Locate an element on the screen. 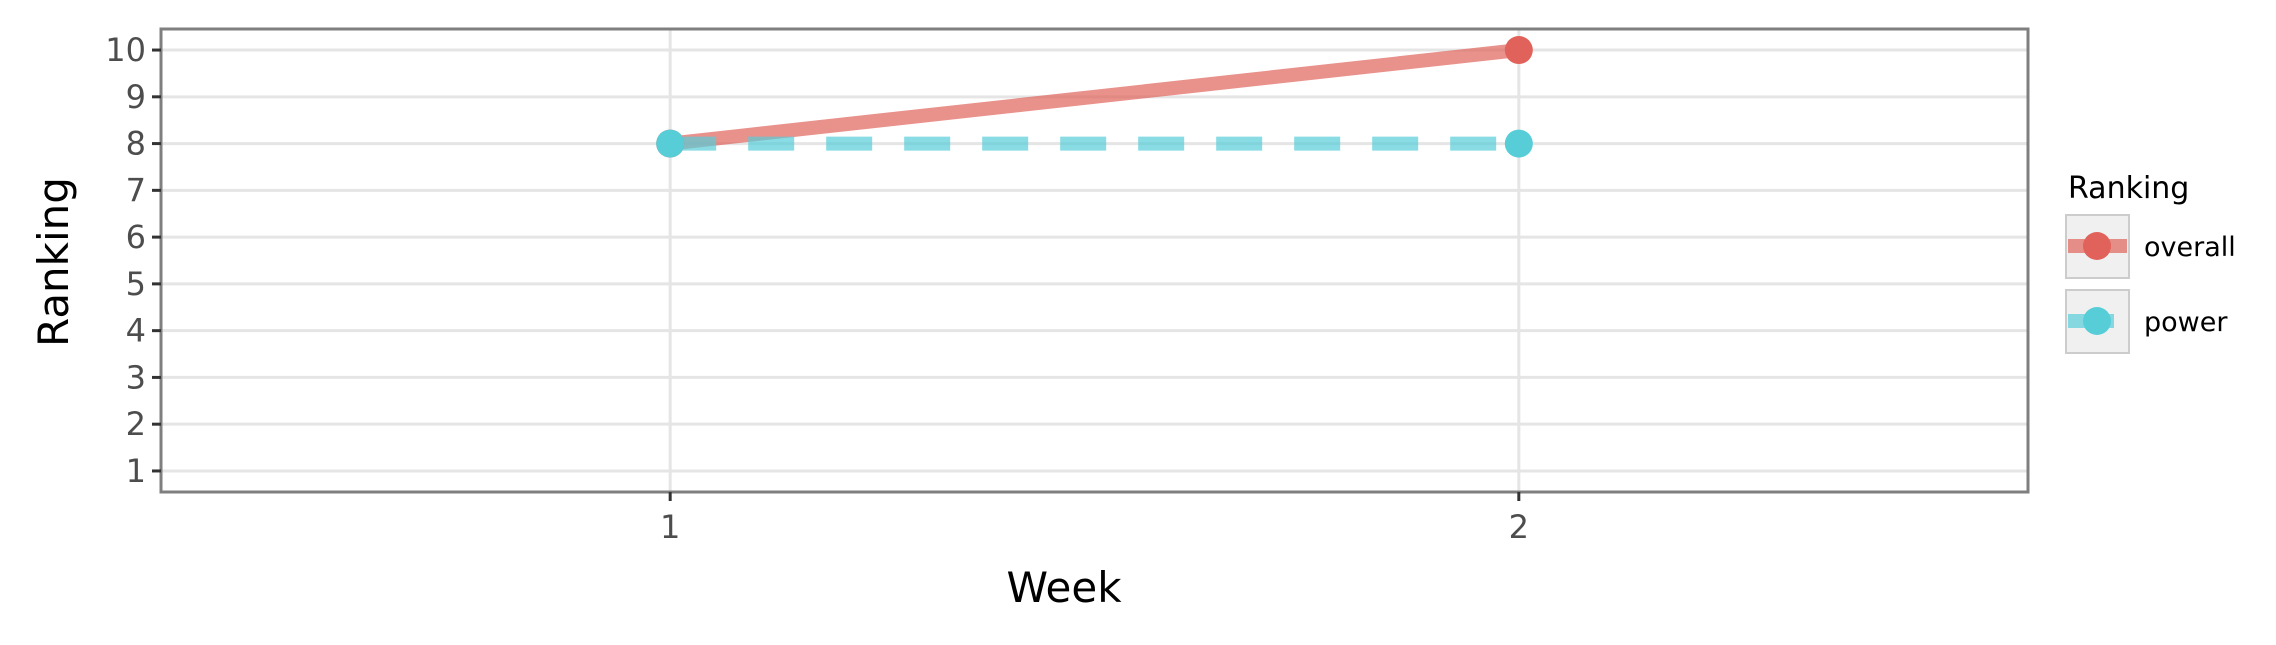 This screenshot has width=2276, height=645. legend-label-power: power is located at coordinates (2186, 322).